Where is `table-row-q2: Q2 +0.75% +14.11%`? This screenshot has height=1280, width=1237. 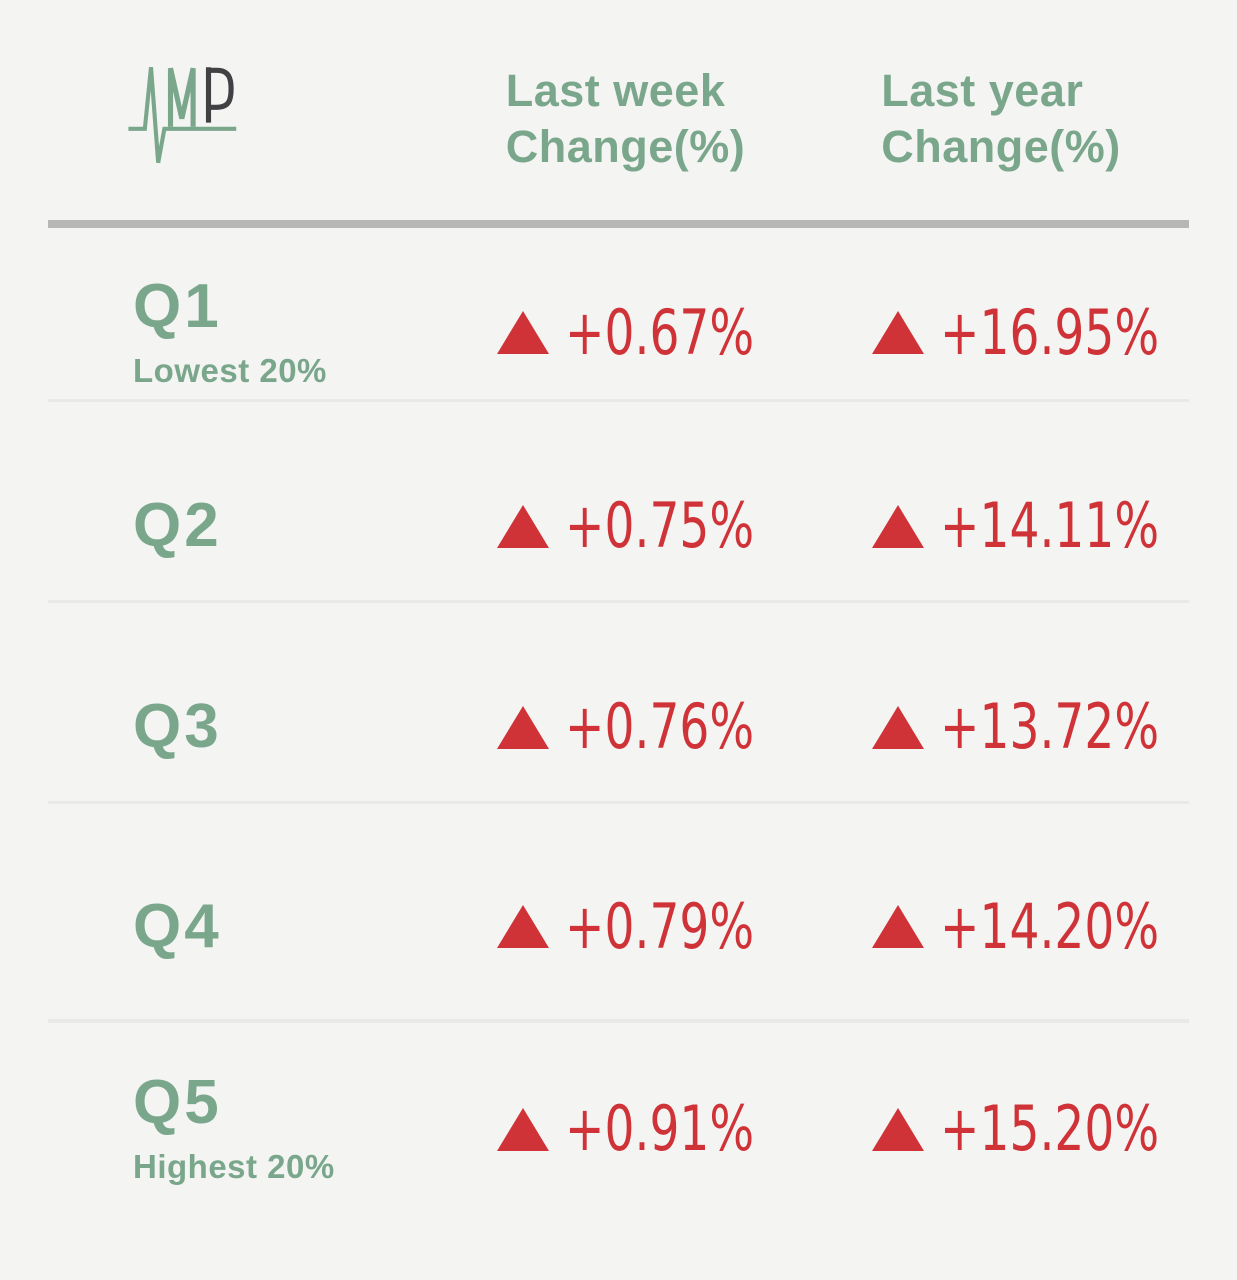 table-row-q2: Q2 +0.75% +14.11% is located at coordinates (618, 499).